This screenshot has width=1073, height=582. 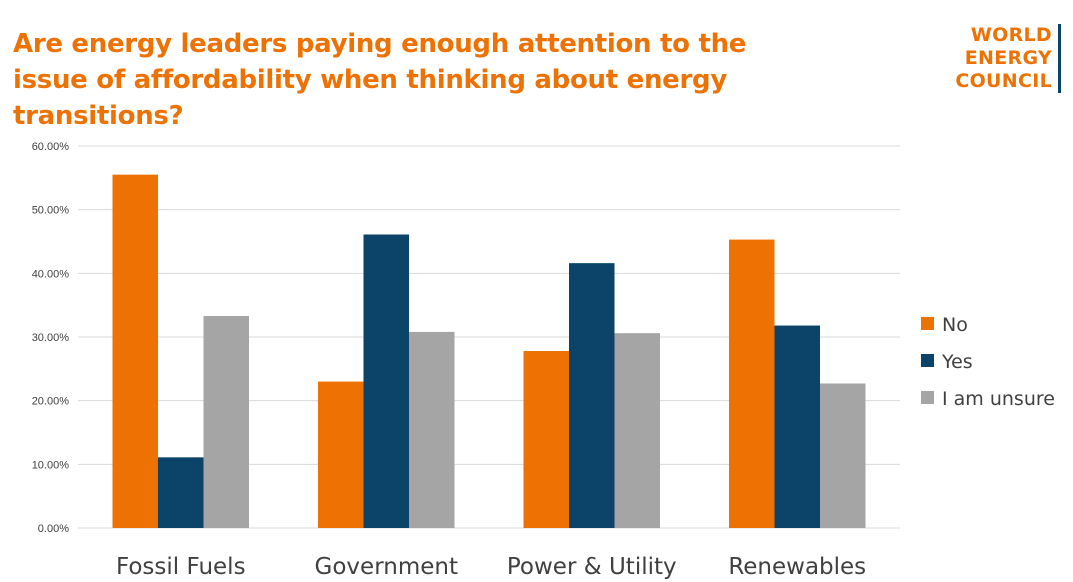 I want to click on logo-line-2: ENERGY, so click(x=1008, y=58).